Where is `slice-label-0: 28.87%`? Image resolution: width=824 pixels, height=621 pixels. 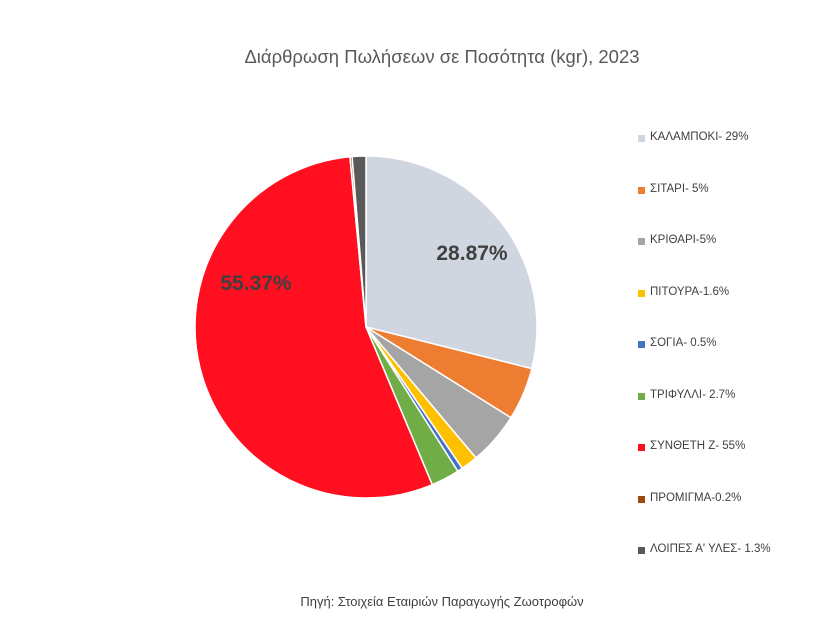
slice-label-0: 28.87% is located at coordinates (472, 253).